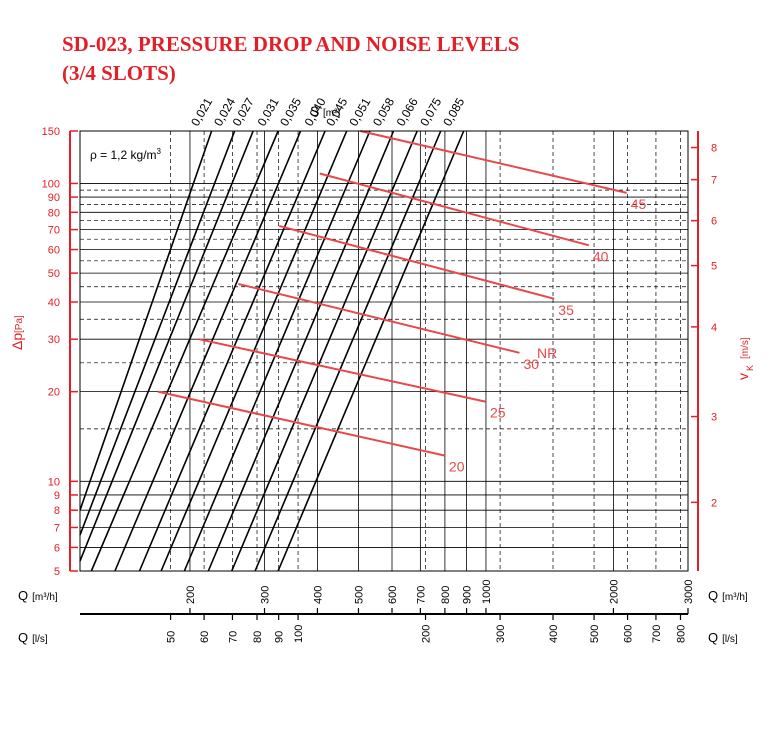 The image size is (770, 740). Describe the element at coordinates (51, 132) in the screenshot. I see `left-tick-label: 150` at that location.